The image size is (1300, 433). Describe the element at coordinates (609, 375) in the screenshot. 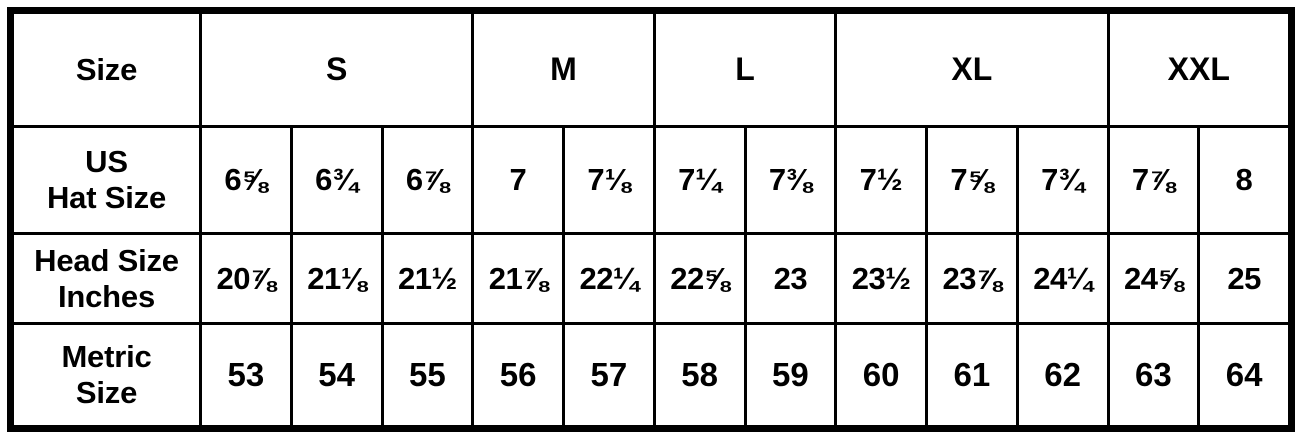

I see `cell-metric-size-5: 57` at that location.